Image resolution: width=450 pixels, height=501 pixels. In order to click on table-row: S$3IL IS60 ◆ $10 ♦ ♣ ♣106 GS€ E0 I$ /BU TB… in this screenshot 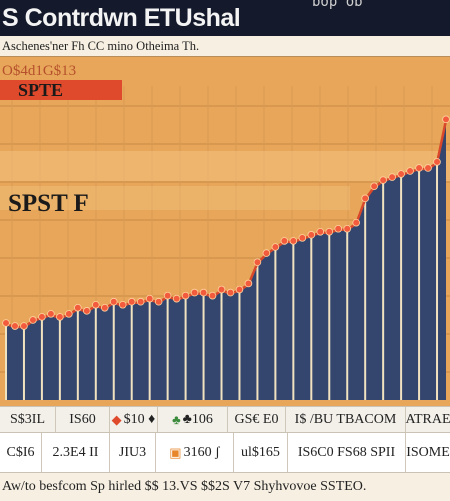, I will do `click(225, 419)`.